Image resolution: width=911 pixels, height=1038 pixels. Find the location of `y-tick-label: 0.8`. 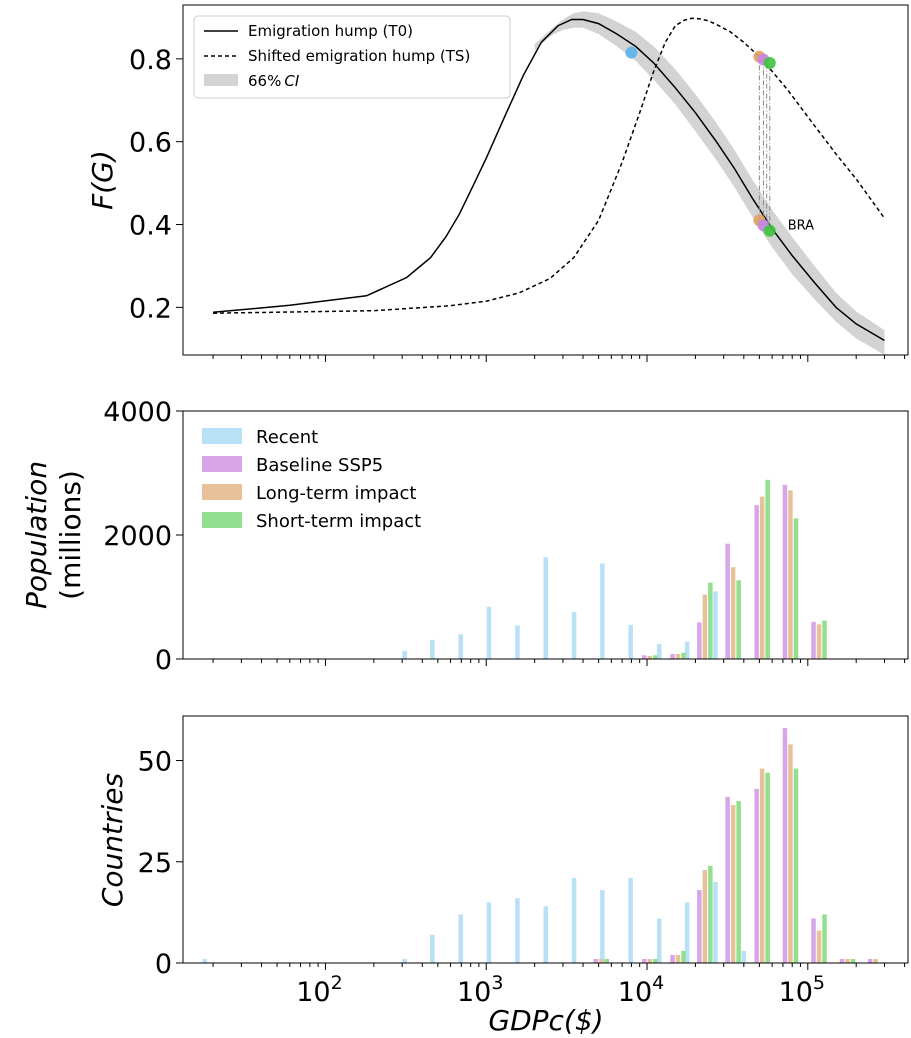

y-tick-label: 0.8 is located at coordinates (150, 60).